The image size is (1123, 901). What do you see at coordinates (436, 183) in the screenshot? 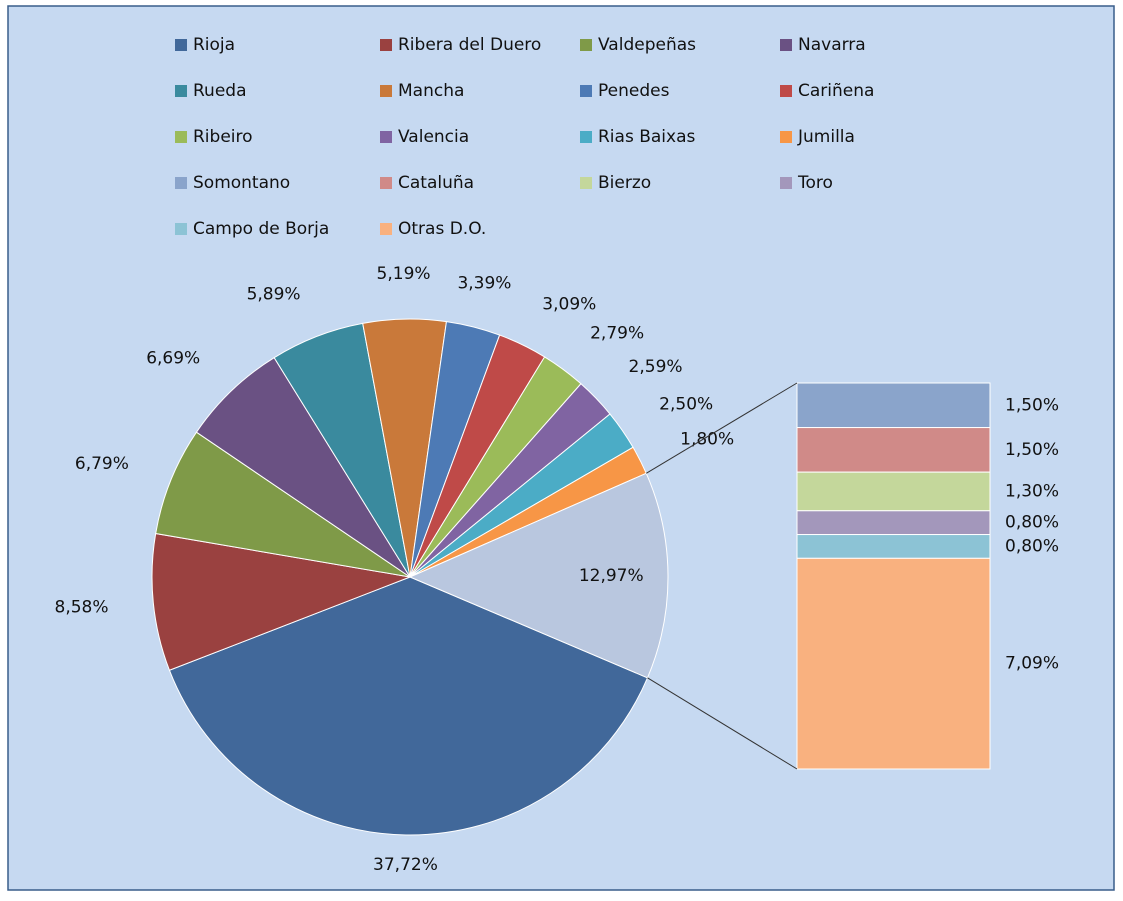
I see `legend-label: Cataluña` at bounding box center [436, 183].